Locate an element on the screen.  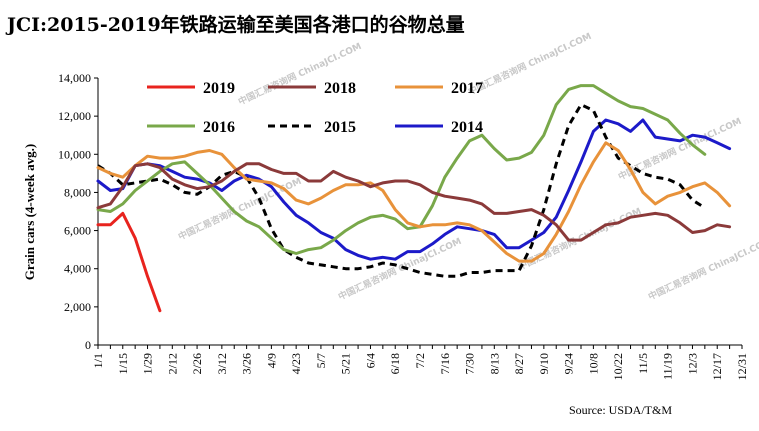
x-tick-label: 9/24 is located at coordinates (569, 363).